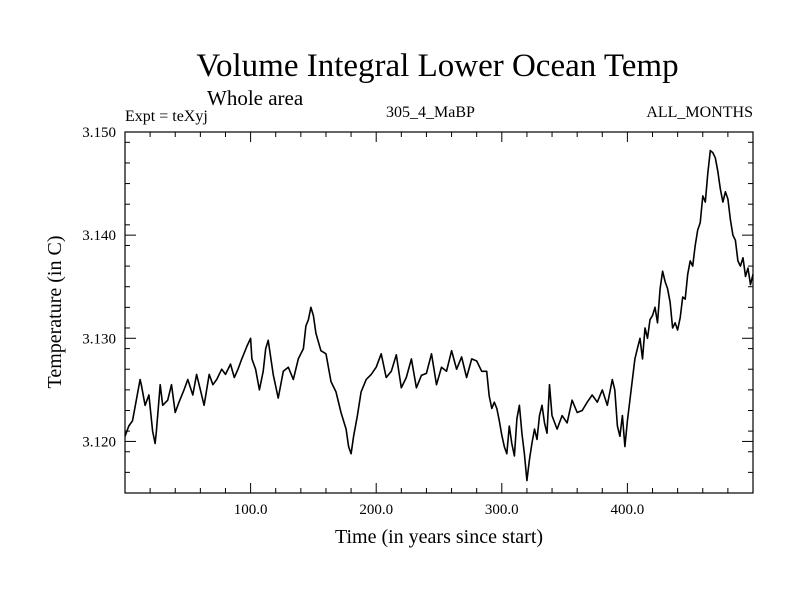 The width and height of the screenshot is (800, 600). I want to click on y-tick-label: 3.120, so click(99, 442).